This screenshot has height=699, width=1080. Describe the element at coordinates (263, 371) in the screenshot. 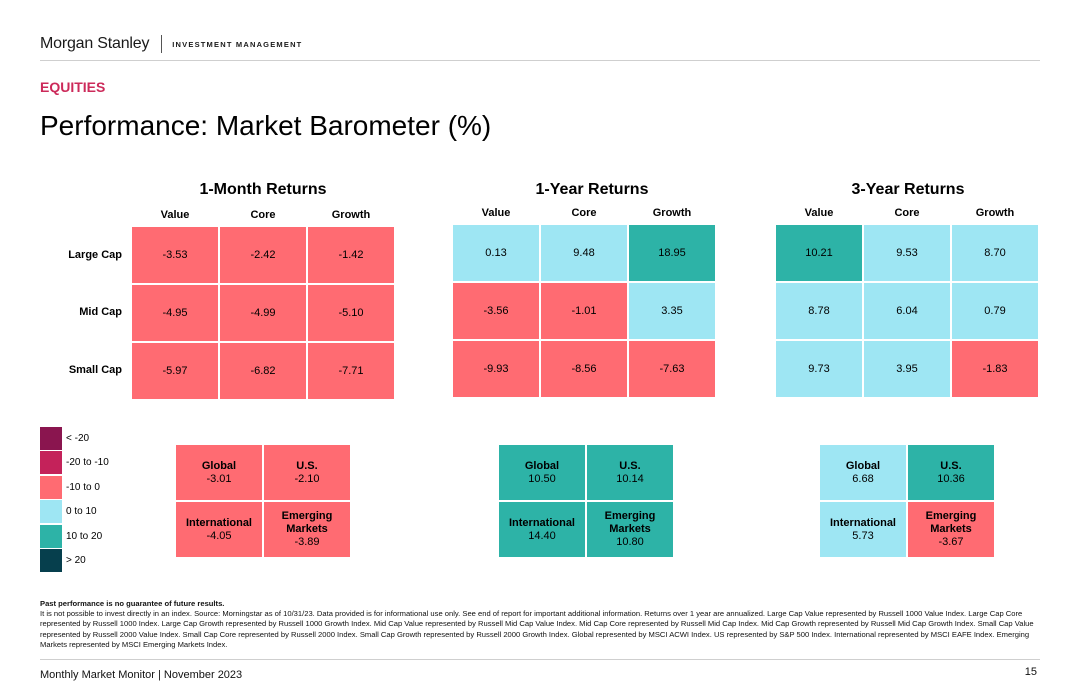

I see `grid-cell: -6.82` at that location.